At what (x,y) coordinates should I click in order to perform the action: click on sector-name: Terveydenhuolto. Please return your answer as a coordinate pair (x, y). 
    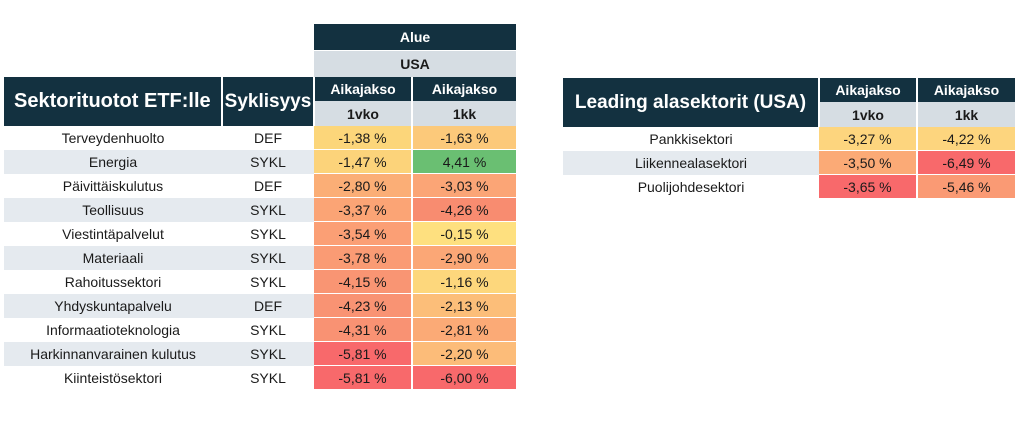
    Looking at the image, I should click on (113, 137).